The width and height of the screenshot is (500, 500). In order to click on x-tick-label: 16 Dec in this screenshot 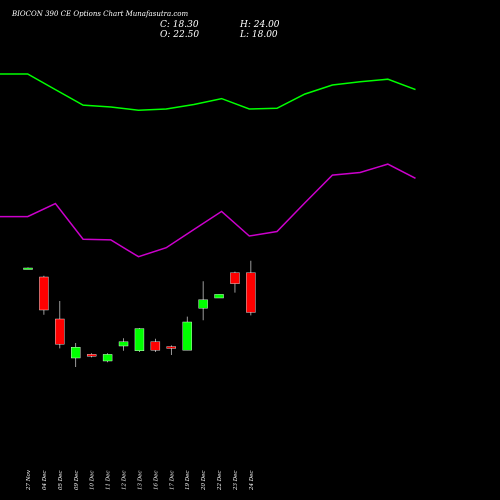, I will do `click(156, 481)`.